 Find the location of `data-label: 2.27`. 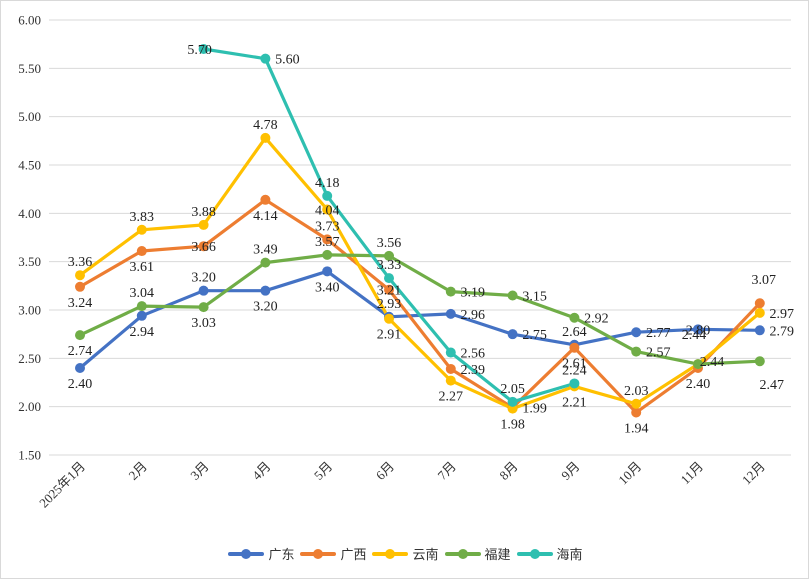

data-label: 2.27 is located at coordinates (451, 397).